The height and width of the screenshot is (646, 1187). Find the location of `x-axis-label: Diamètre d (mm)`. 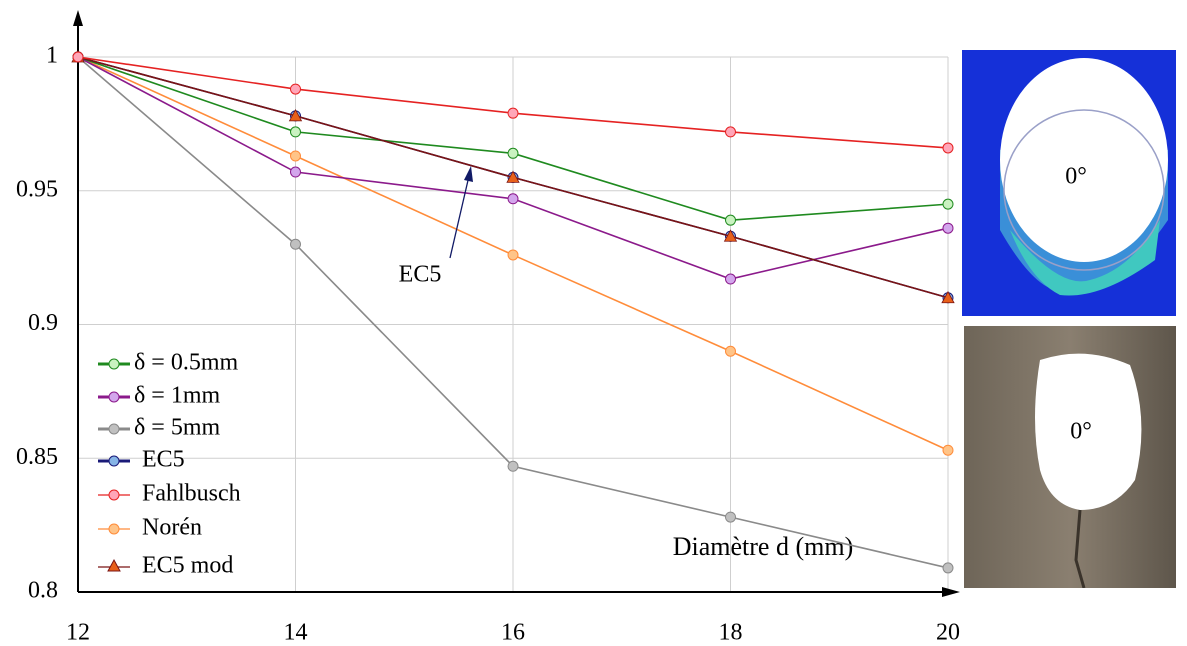

x-axis-label: Diamètre d (mm) is located at coordinates (763, 546).